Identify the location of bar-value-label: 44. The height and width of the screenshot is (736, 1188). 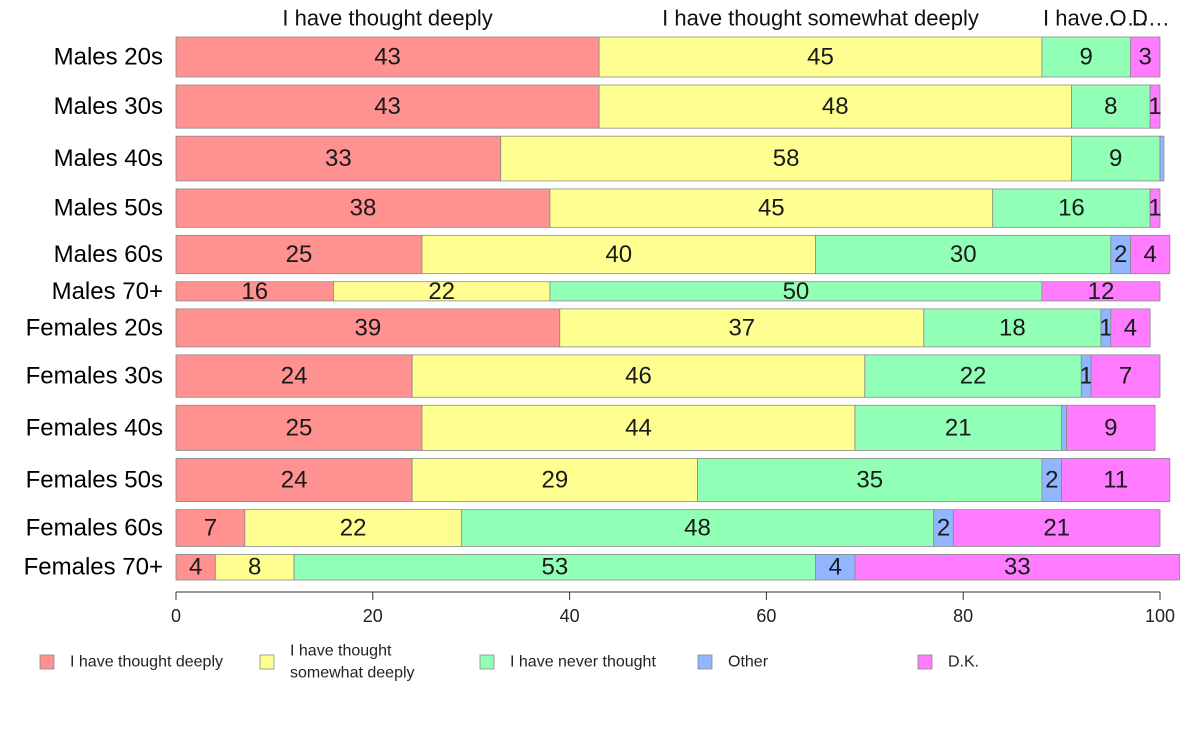
(638, 427).